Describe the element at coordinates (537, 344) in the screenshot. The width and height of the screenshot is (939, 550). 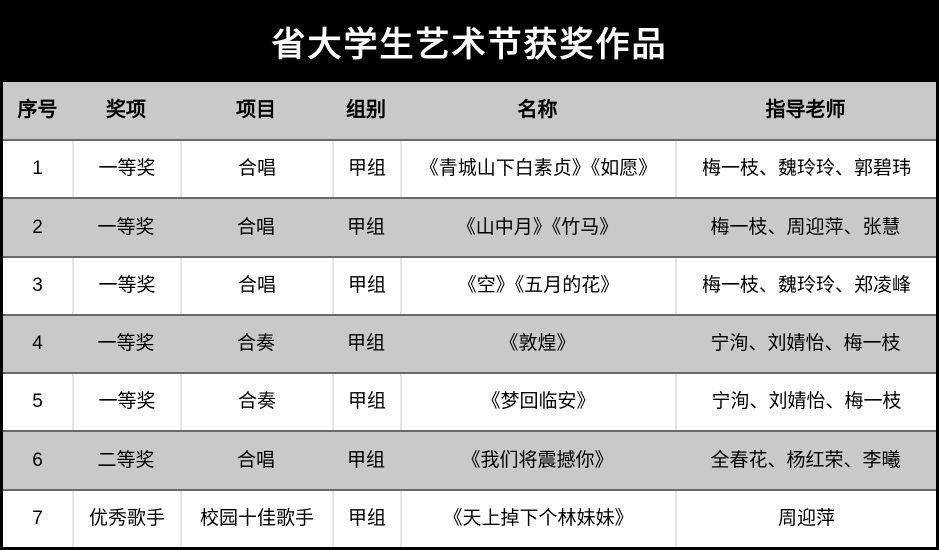
I see `cell-work-title: 《敦煌》` at that location.